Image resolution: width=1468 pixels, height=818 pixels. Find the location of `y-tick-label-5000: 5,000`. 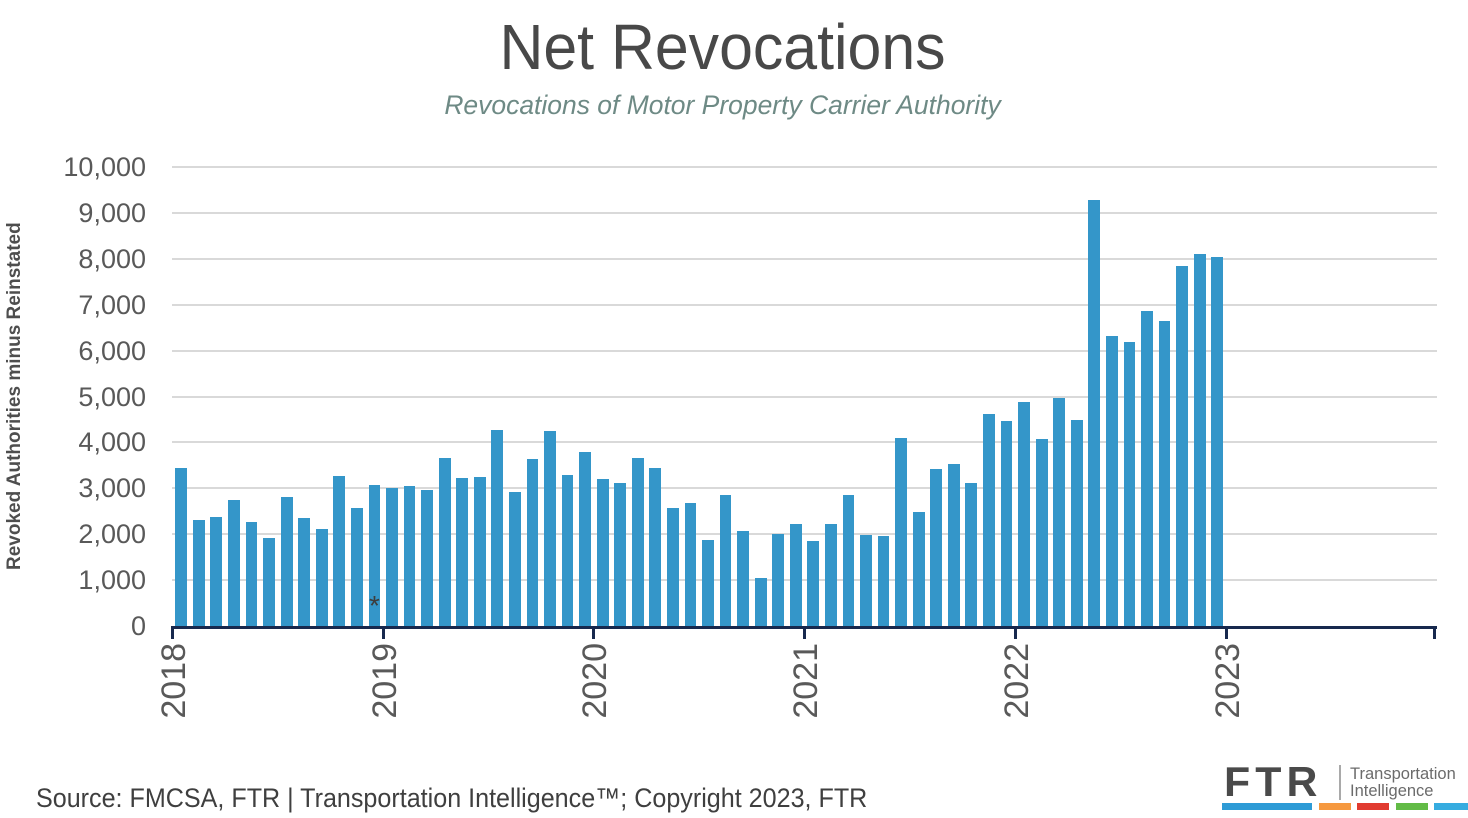

y-tick-label-5000: 5,000 is located at coordinates (112, 396).